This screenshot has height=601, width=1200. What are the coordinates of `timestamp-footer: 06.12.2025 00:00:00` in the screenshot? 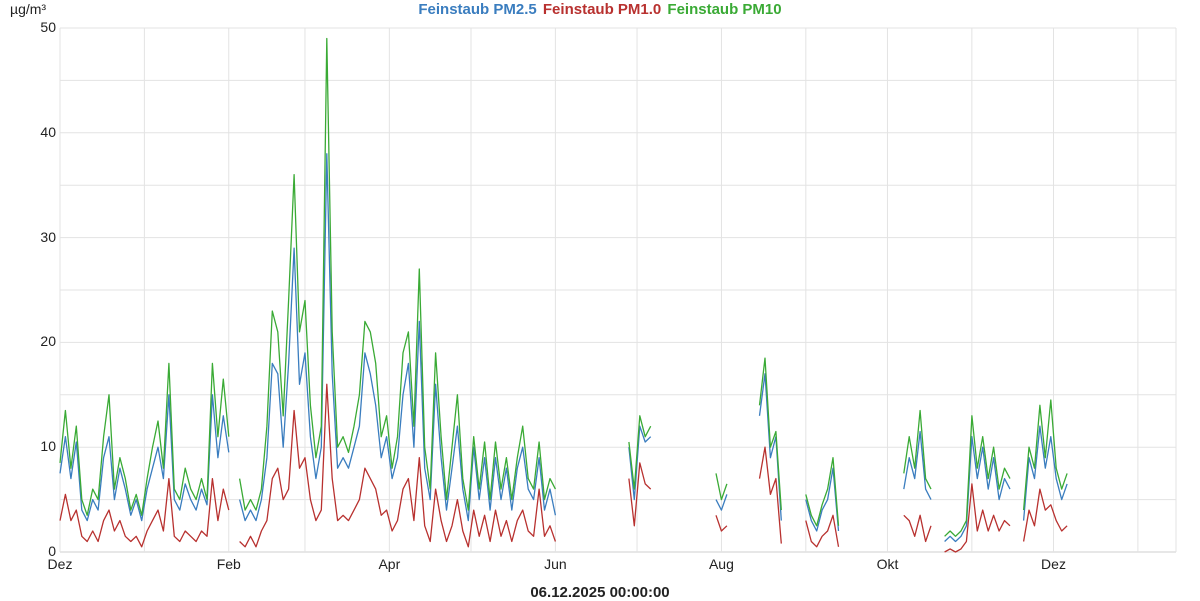 It's located at (600, 592).